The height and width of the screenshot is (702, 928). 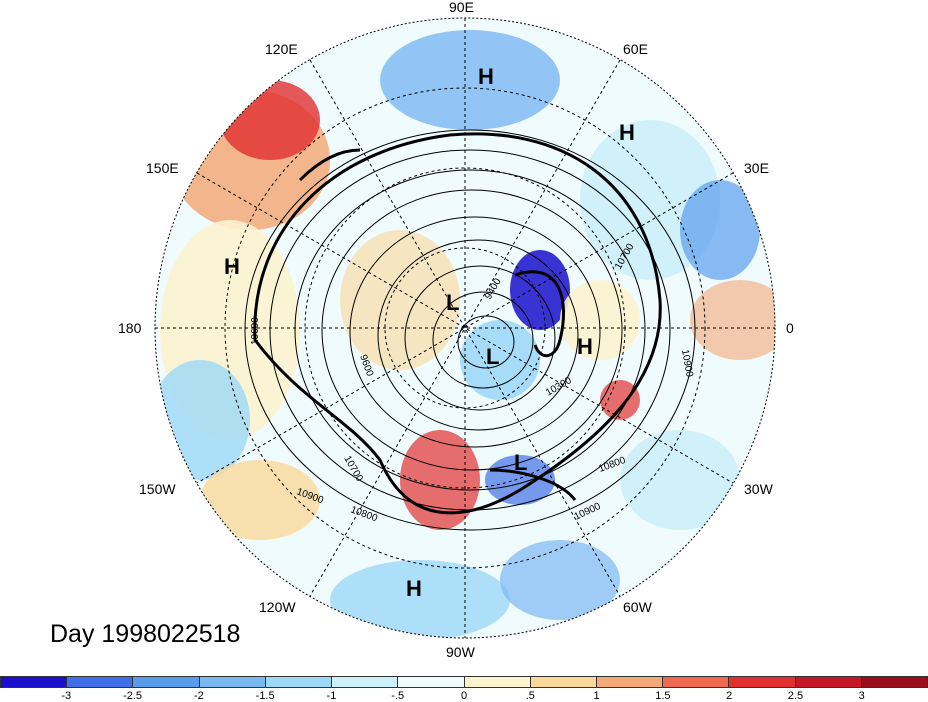 I want to click on longitude-label-150e: 150E, so click(x=162, y=168).